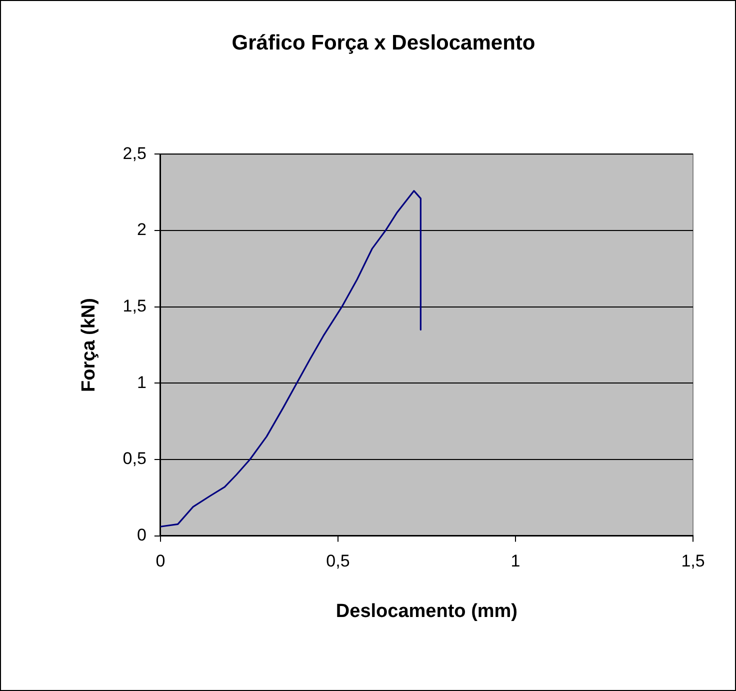  Describe the element at coordinates (141, 230) in the screenshot. I see `y-tick-label: 2` at that location.